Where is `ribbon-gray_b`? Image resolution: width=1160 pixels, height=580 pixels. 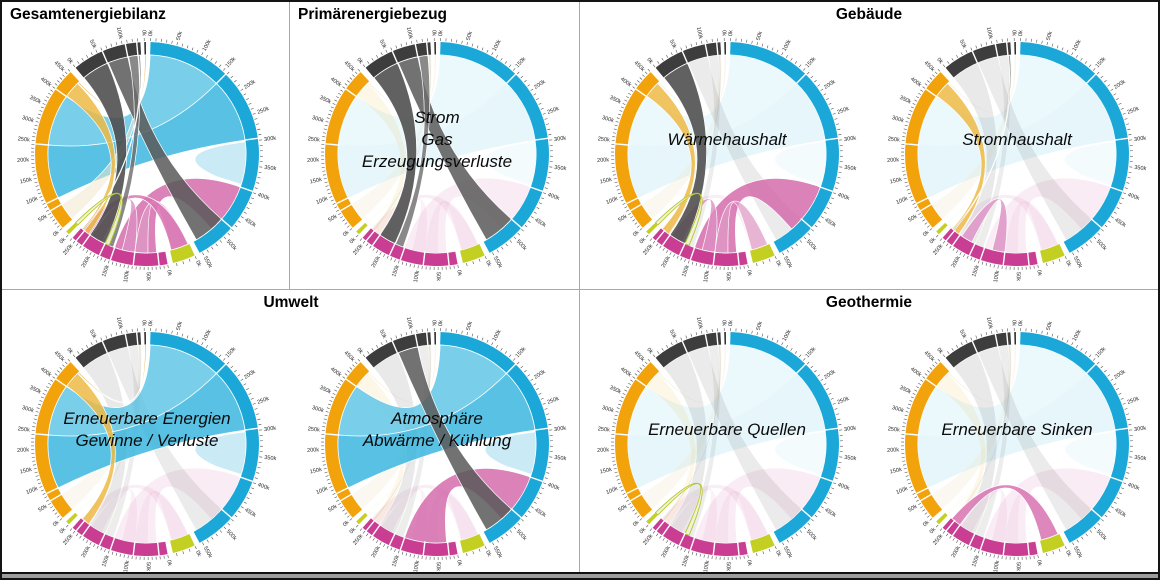 ribbon-gray_b is located at coordinates (165, 438).